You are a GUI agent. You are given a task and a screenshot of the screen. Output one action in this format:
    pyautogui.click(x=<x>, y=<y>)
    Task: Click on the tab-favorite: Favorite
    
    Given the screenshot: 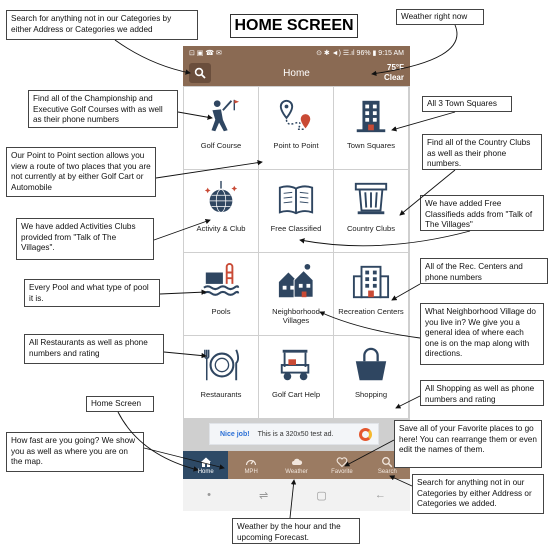 What is the action you would take?
    pyautogui.click(x=341, y=465)
    